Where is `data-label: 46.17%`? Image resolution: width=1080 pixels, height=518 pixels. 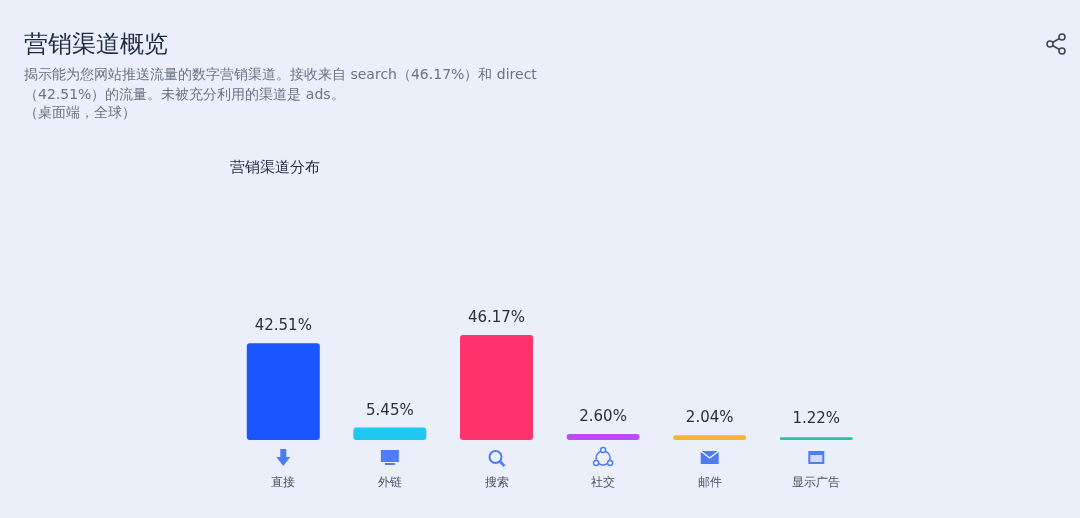
data-label: 46.17% is located at coordinates (496, 317).